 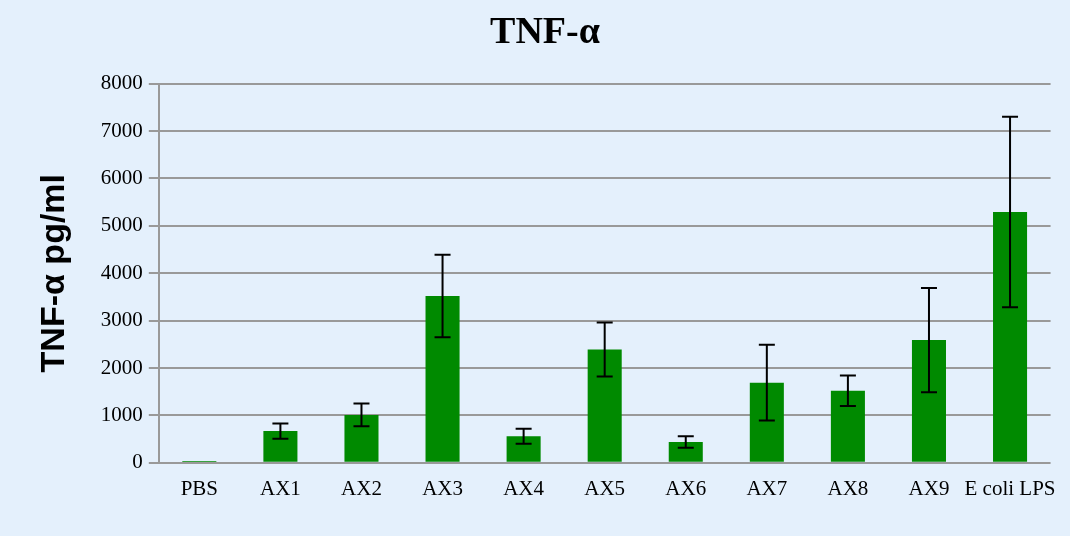 I want to click on y-tick-label: 8000, so click(x=121, y=82).